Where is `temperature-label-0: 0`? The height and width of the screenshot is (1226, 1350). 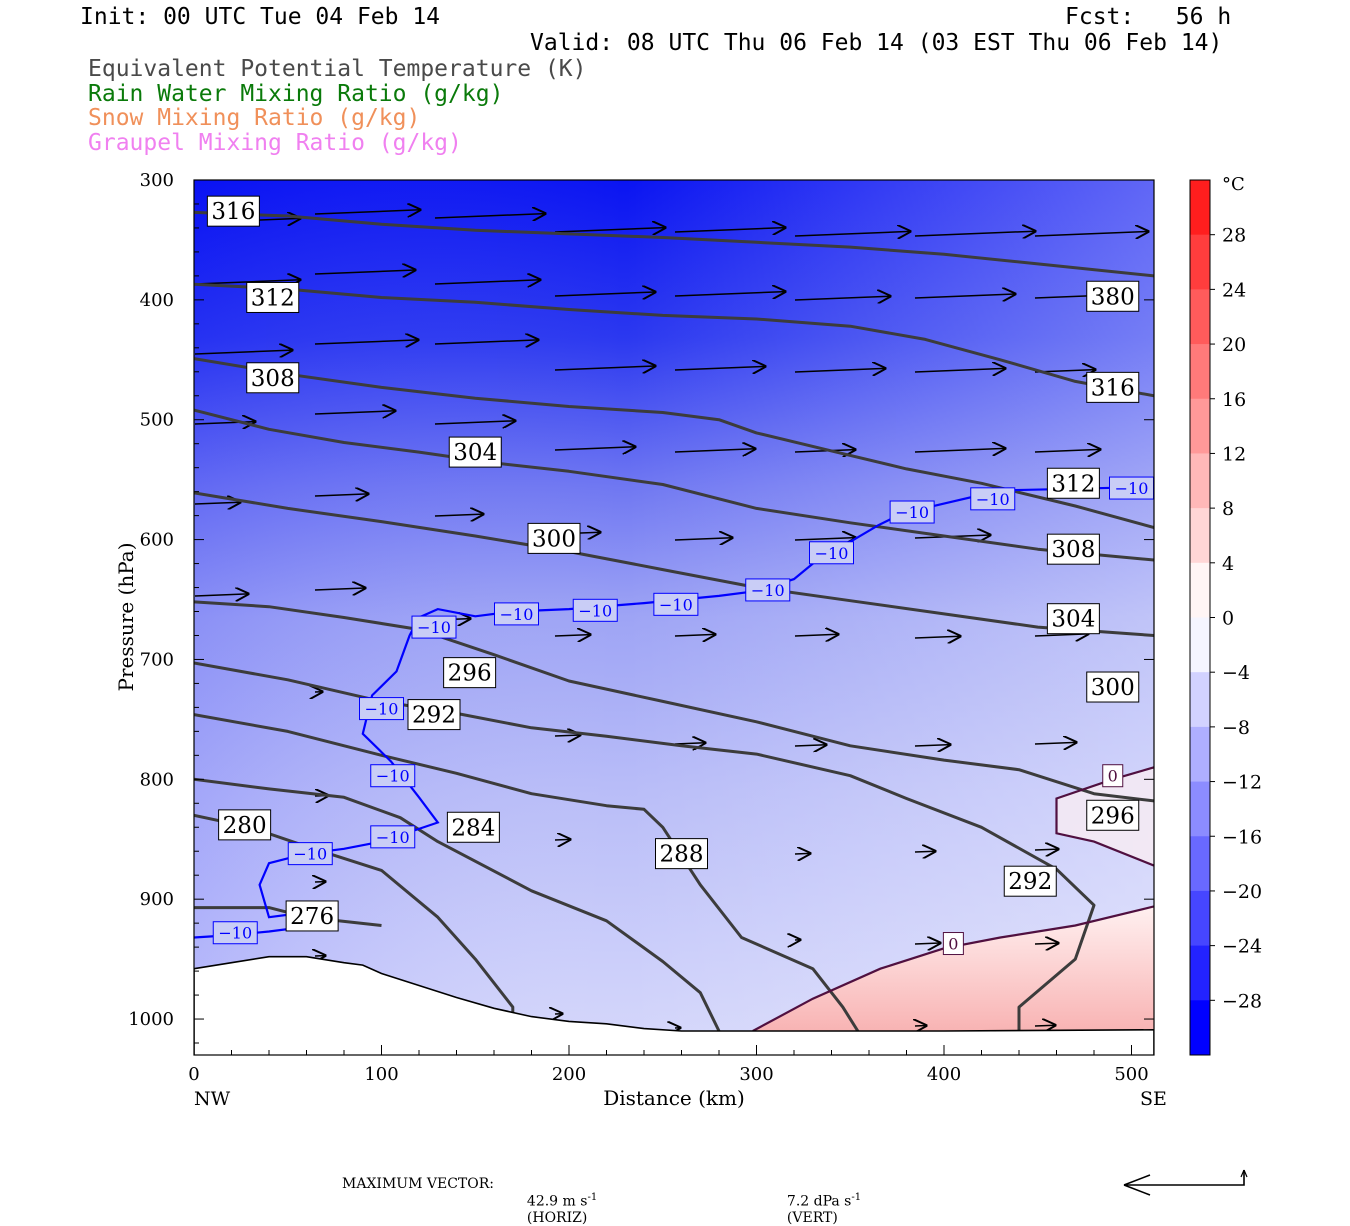
temperature-label-0: 0 is located at coordinates (953, 944).